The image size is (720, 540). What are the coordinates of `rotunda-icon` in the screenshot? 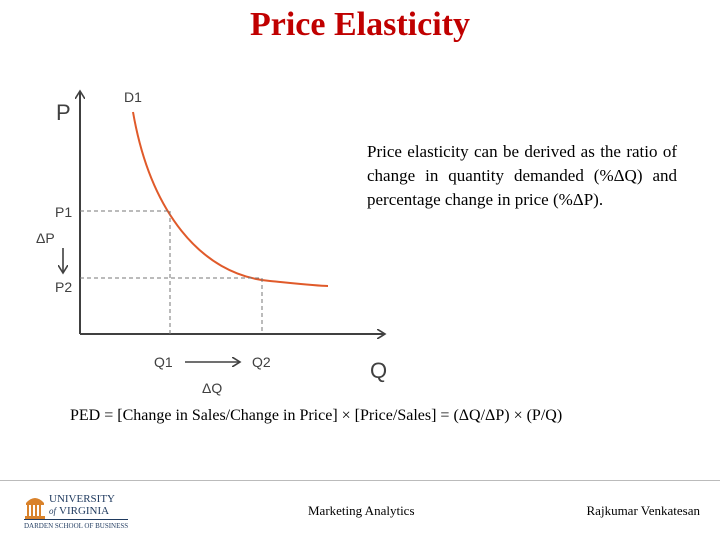 It's located at (35, 508).